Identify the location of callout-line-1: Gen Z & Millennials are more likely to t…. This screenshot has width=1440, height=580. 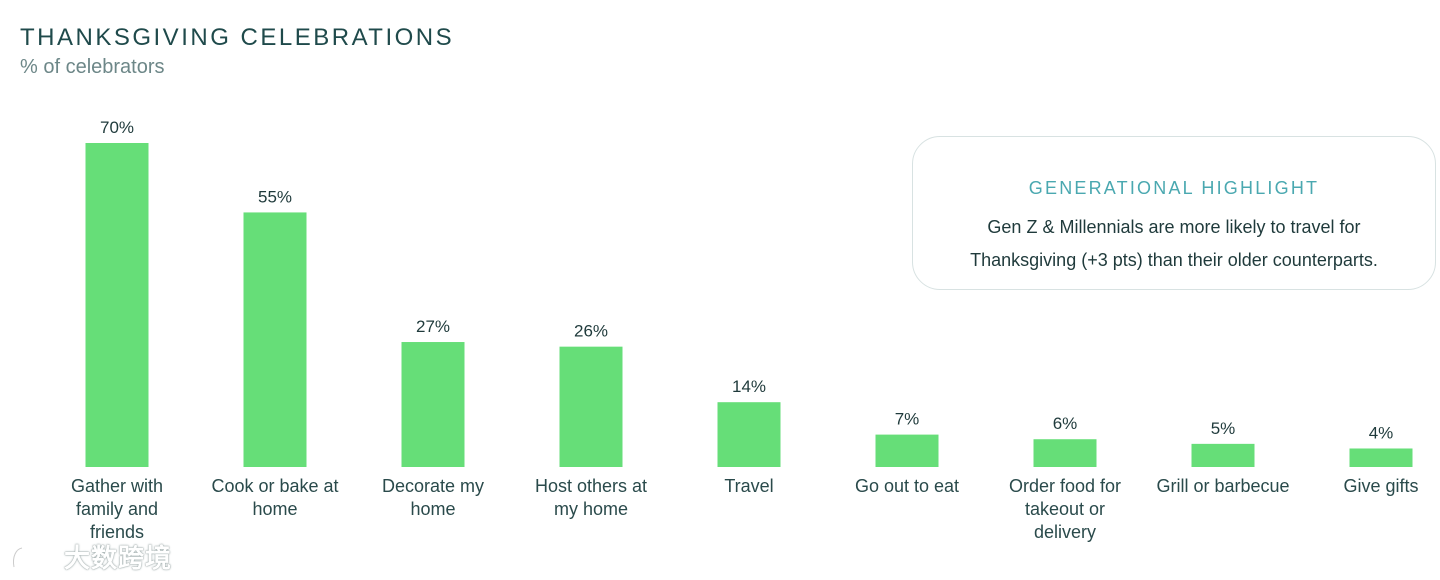
(1174, 227).